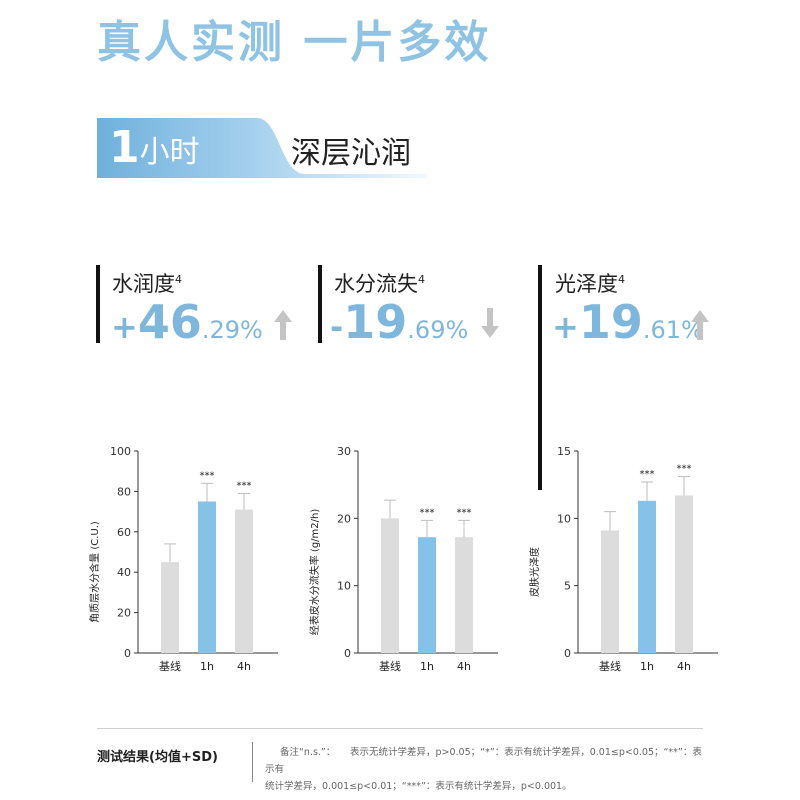  Describe the element at coordinates (252, 762) in the screenshot. I see `footer-divider` at that location.